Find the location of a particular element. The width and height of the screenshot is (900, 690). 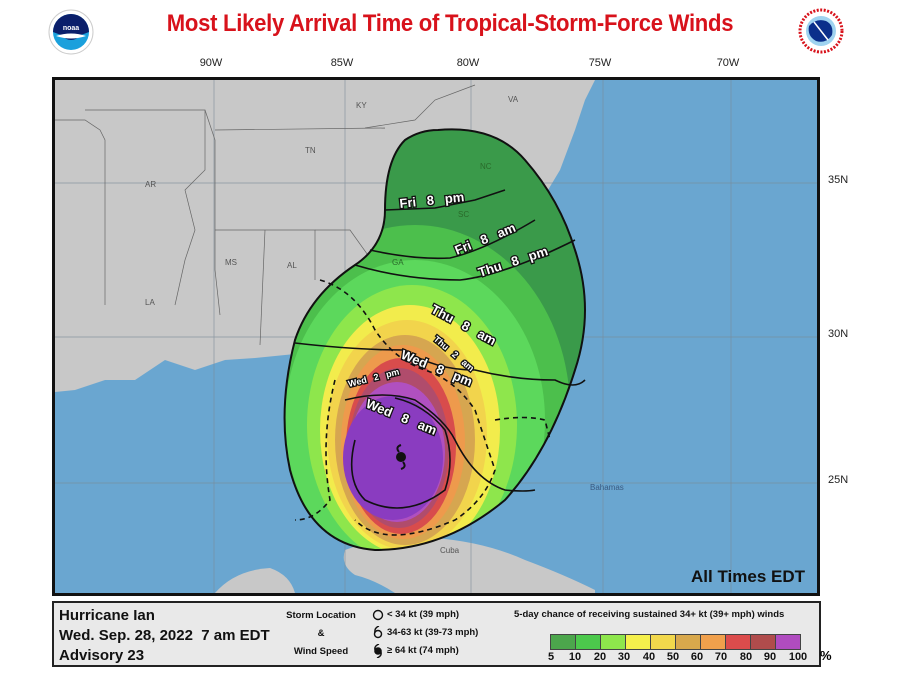

heading-line: Storm Location is located at coordinates (321, 615).